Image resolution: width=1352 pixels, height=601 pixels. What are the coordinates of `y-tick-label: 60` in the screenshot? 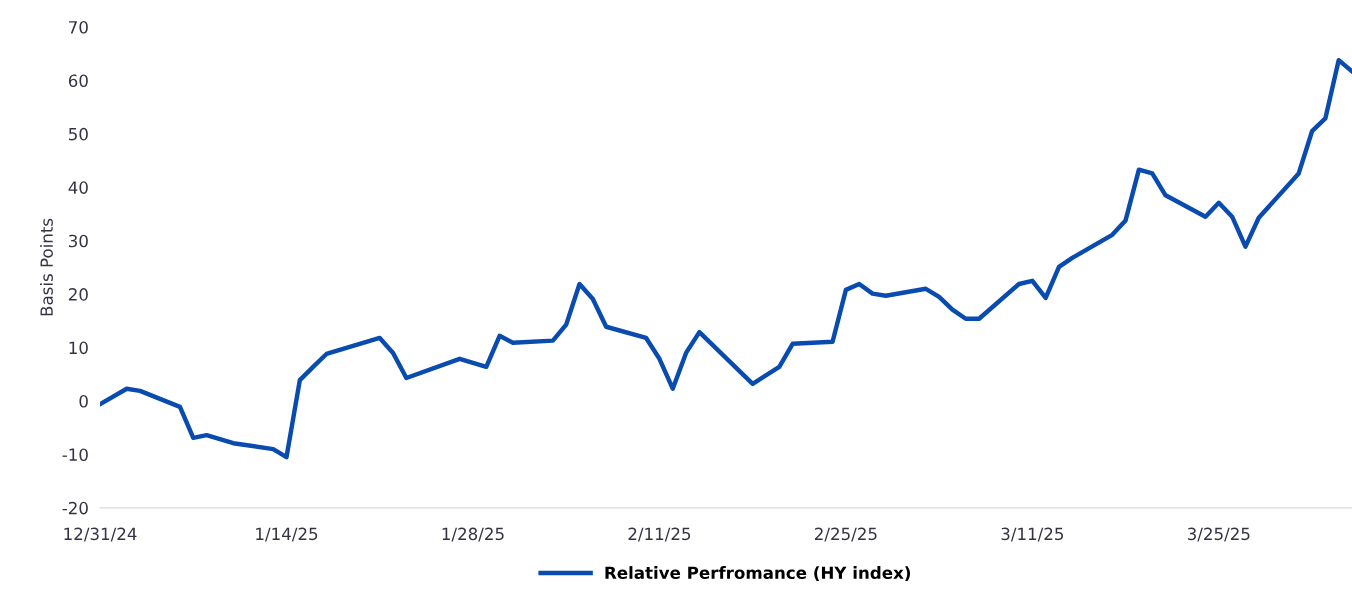 It's located at (78, 81).